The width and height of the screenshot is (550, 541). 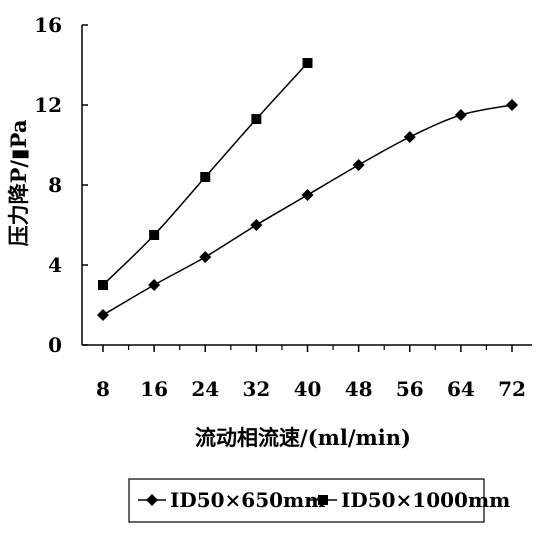 I want to click on x-tick-label: 24, so click(x=205, y=389).